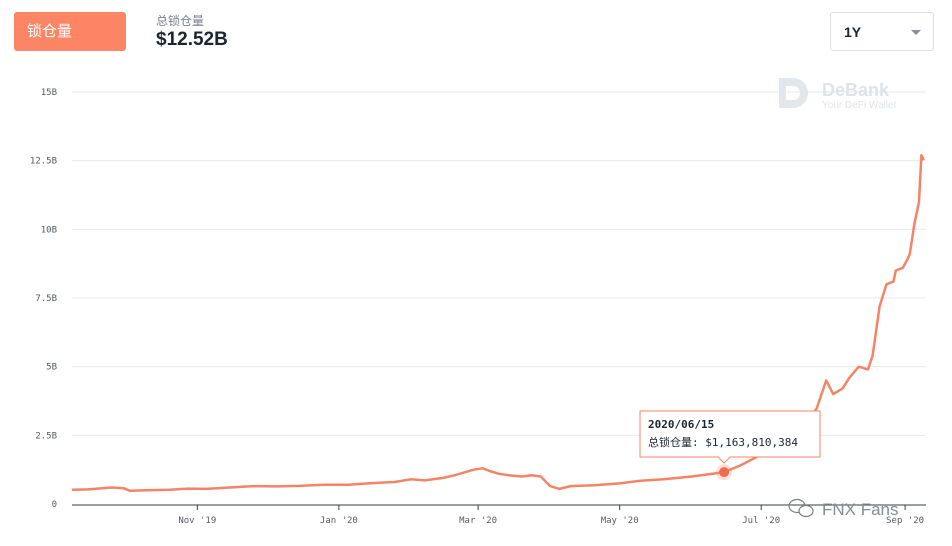 This screenshot has width=952, height=546. I want to click on time-range-value: 1Y, so click(853, 32).